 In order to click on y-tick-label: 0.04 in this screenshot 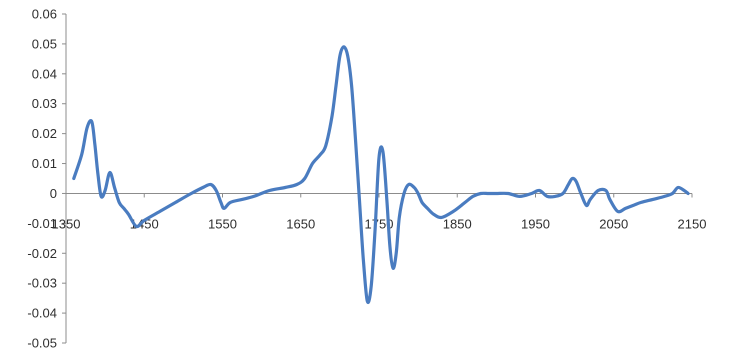, I will do `click(44, 73)`.